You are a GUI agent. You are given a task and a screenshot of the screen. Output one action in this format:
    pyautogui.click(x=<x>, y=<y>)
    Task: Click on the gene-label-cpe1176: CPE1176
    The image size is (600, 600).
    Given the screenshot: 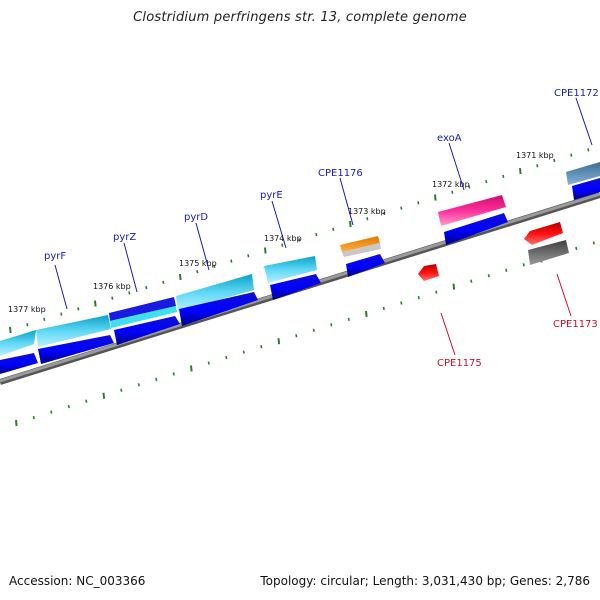 What is the action you would take?
    pyautogui.click(x=340, y=173)
    